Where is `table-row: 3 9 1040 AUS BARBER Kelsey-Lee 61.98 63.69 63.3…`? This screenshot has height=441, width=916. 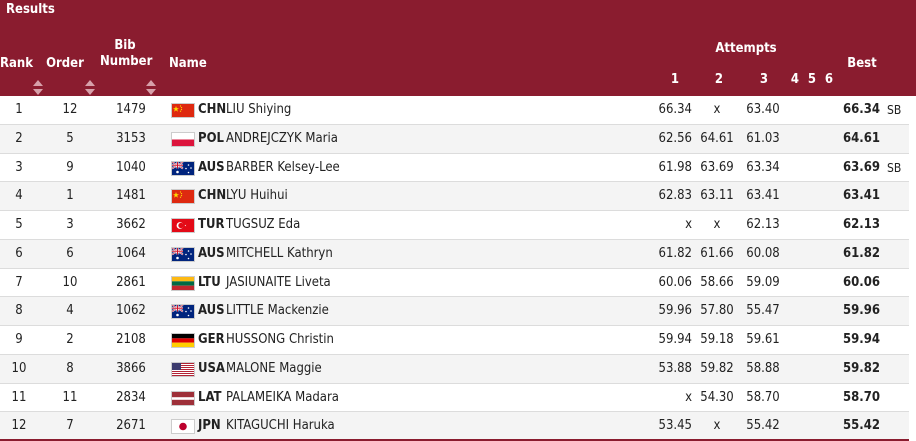 table-row: 3 9 1040 AUS BARBER Kelsey-Lee 61.98 63.69 63.3… is located at coordinates (454, 168).